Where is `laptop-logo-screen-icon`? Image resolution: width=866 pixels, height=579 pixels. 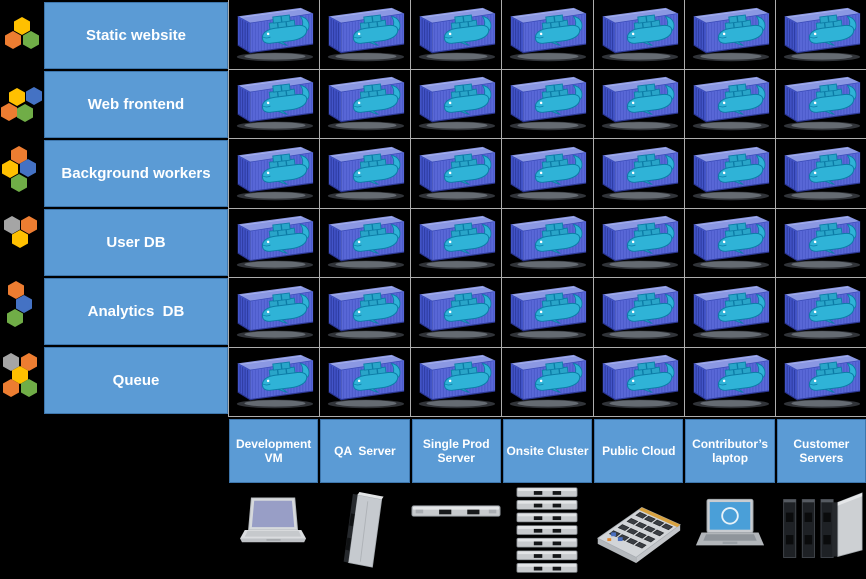
laptop-logo-screen-icon is located at coordinates (729, 522).